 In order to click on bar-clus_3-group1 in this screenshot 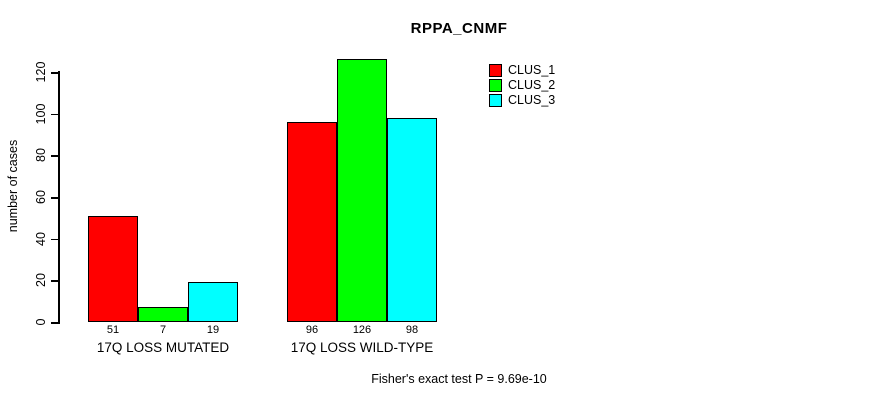, I will do `click(213, 302)`.